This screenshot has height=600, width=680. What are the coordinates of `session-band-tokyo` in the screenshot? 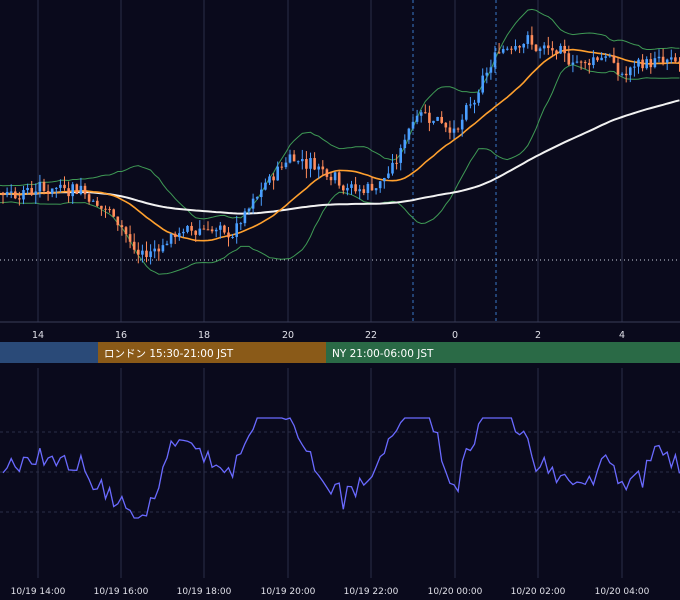 It's located at (49, 352).